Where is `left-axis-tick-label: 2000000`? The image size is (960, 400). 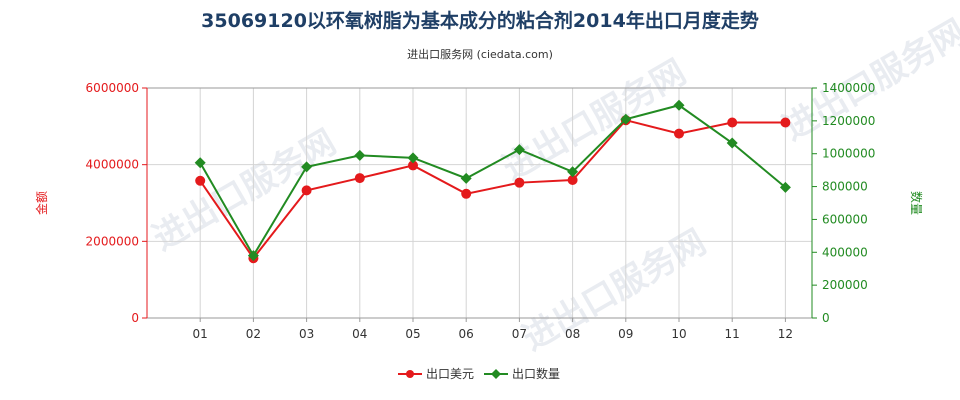 left-axis-tick-label: 2000000 is located at coordinates (112, 241).